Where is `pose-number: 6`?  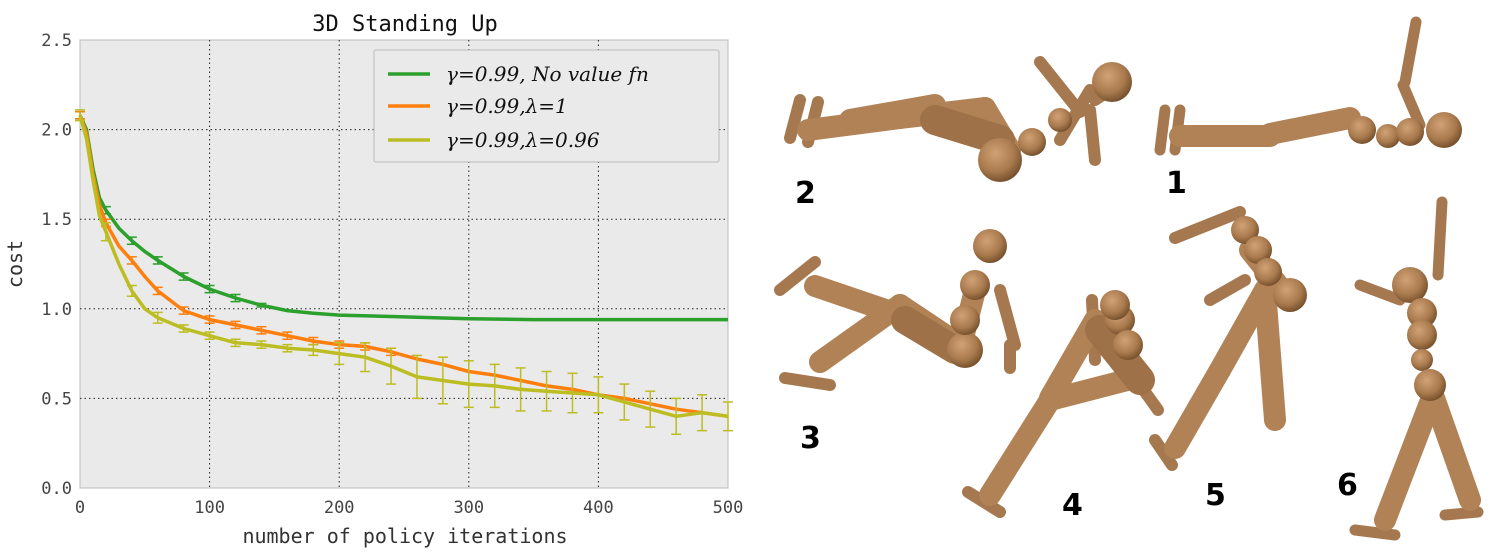 pose-number: 6 is located at coordinates (1347, 485).